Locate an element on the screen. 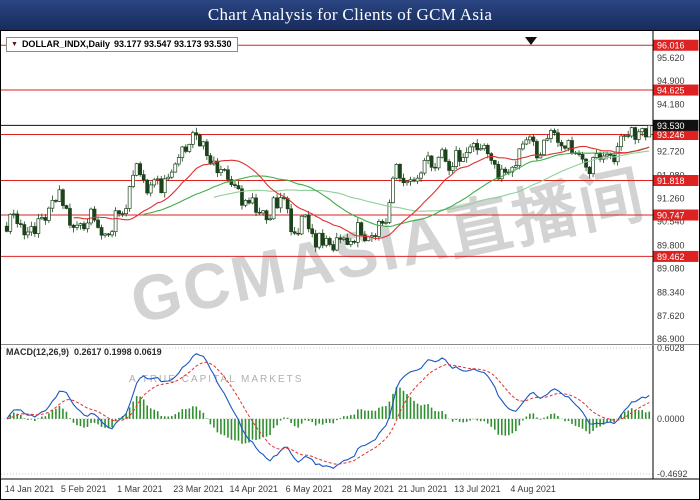  date-axis-label: 4 Aug 2021 is located at coordinates (533, 489).